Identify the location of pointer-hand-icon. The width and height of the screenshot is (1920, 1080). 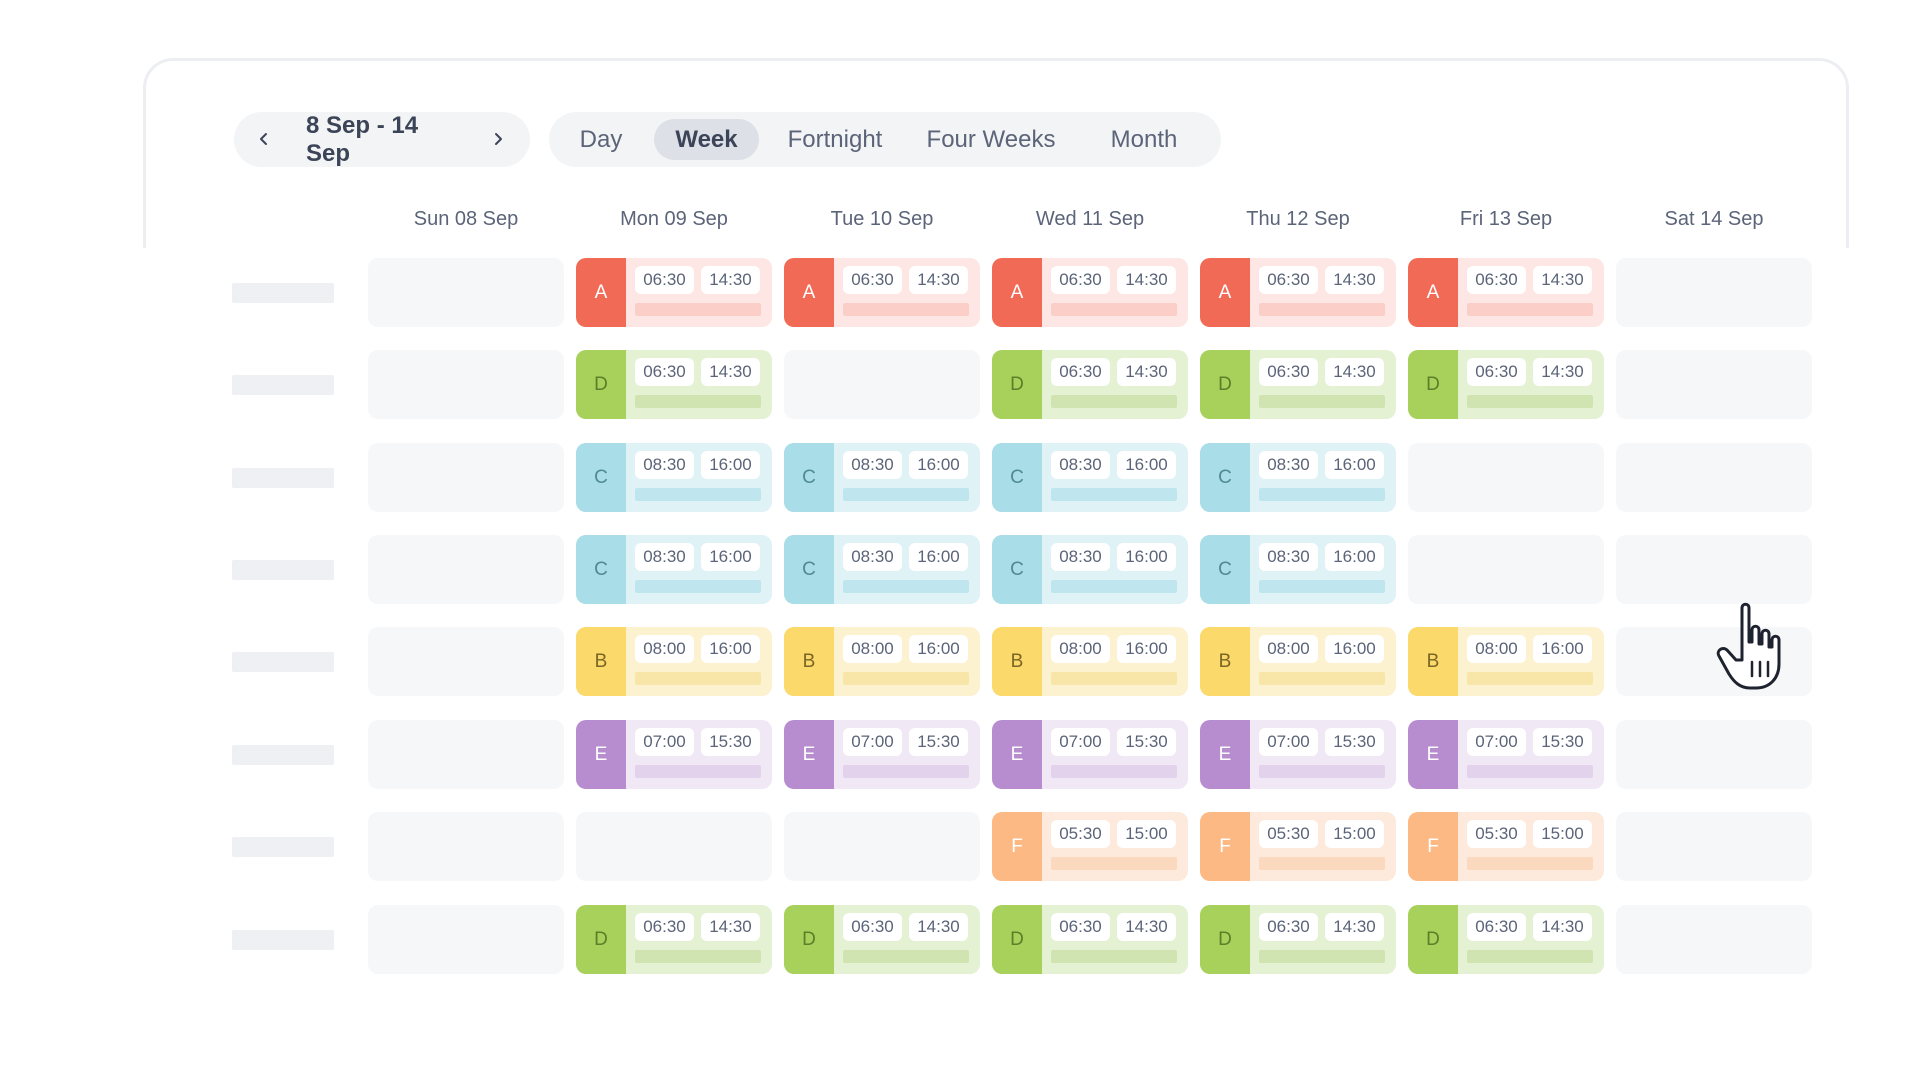
(1748, 646).